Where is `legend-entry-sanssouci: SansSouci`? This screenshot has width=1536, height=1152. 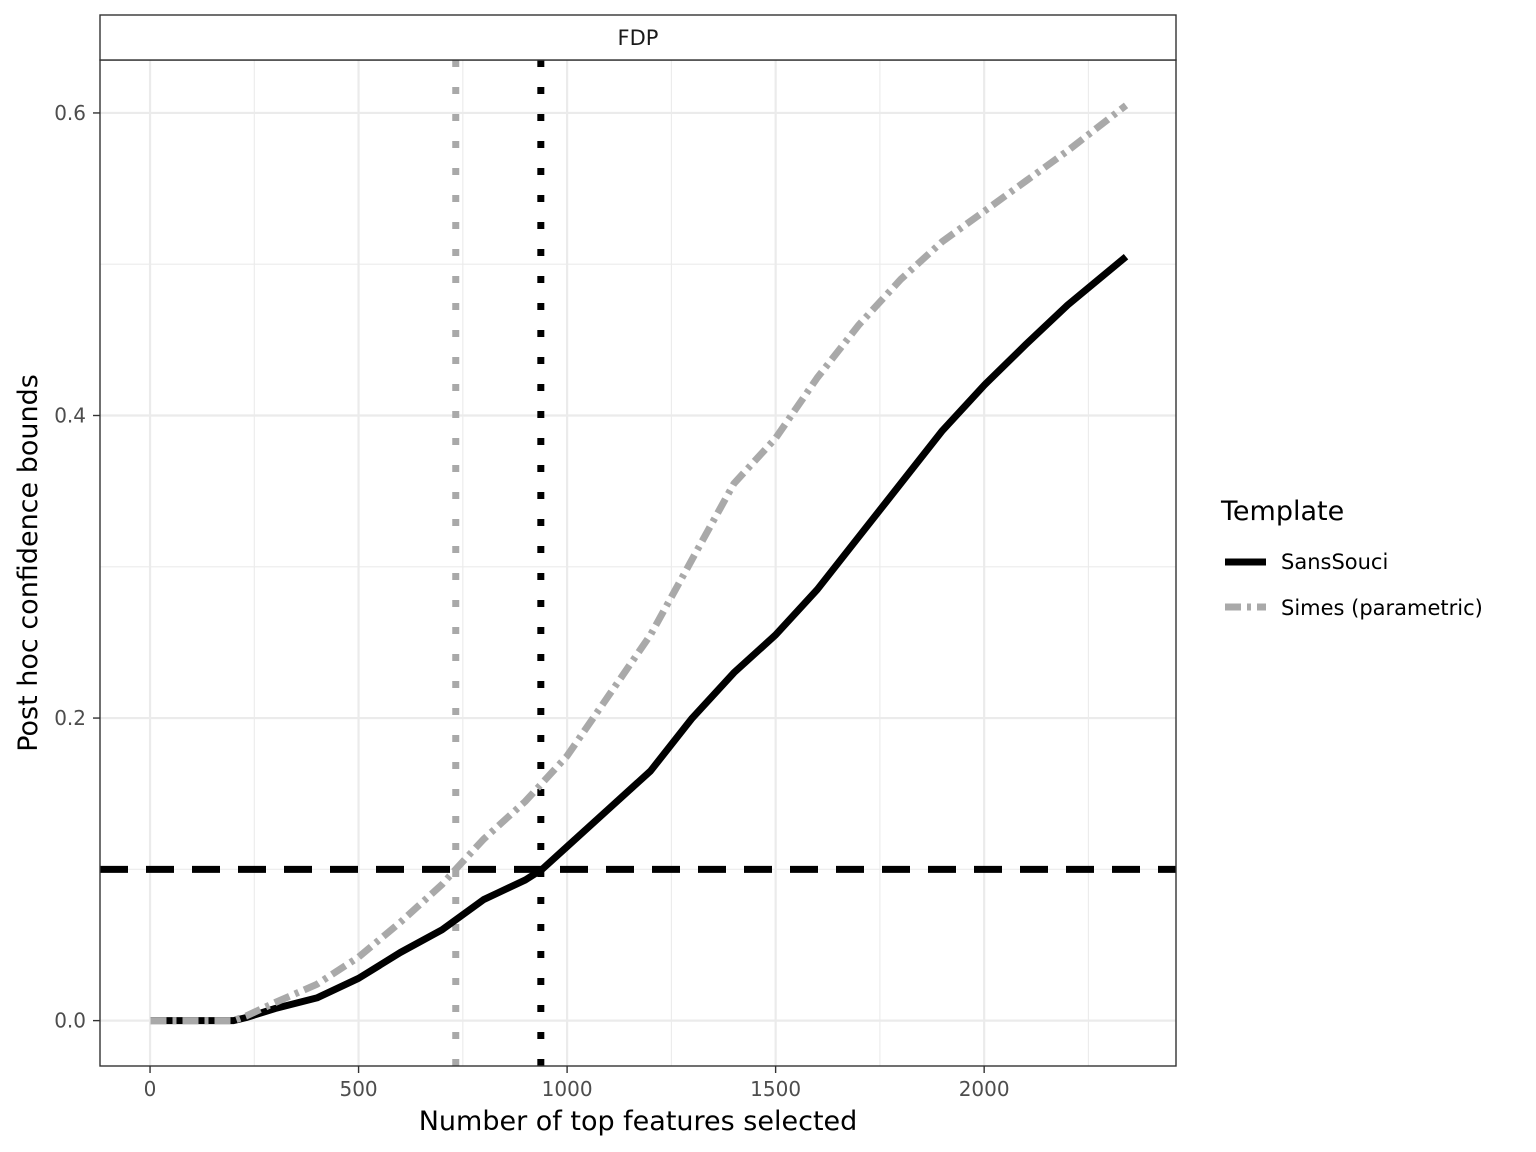
legend-entry-sanssouci: SansSouci is located at coordinates (1306, 562).